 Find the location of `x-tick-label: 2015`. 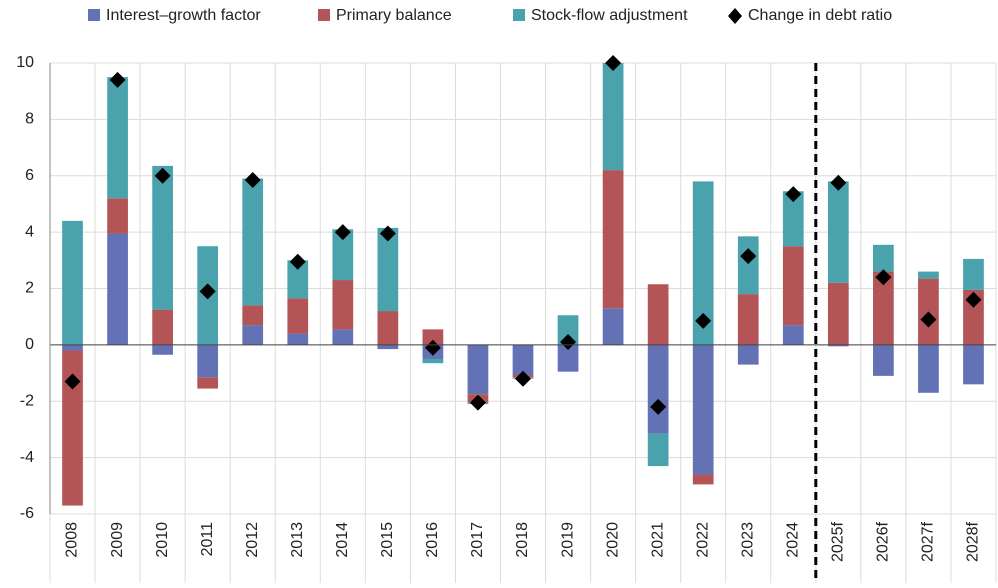

x-tick-label: 2015 is located at coordinates (387, 540).